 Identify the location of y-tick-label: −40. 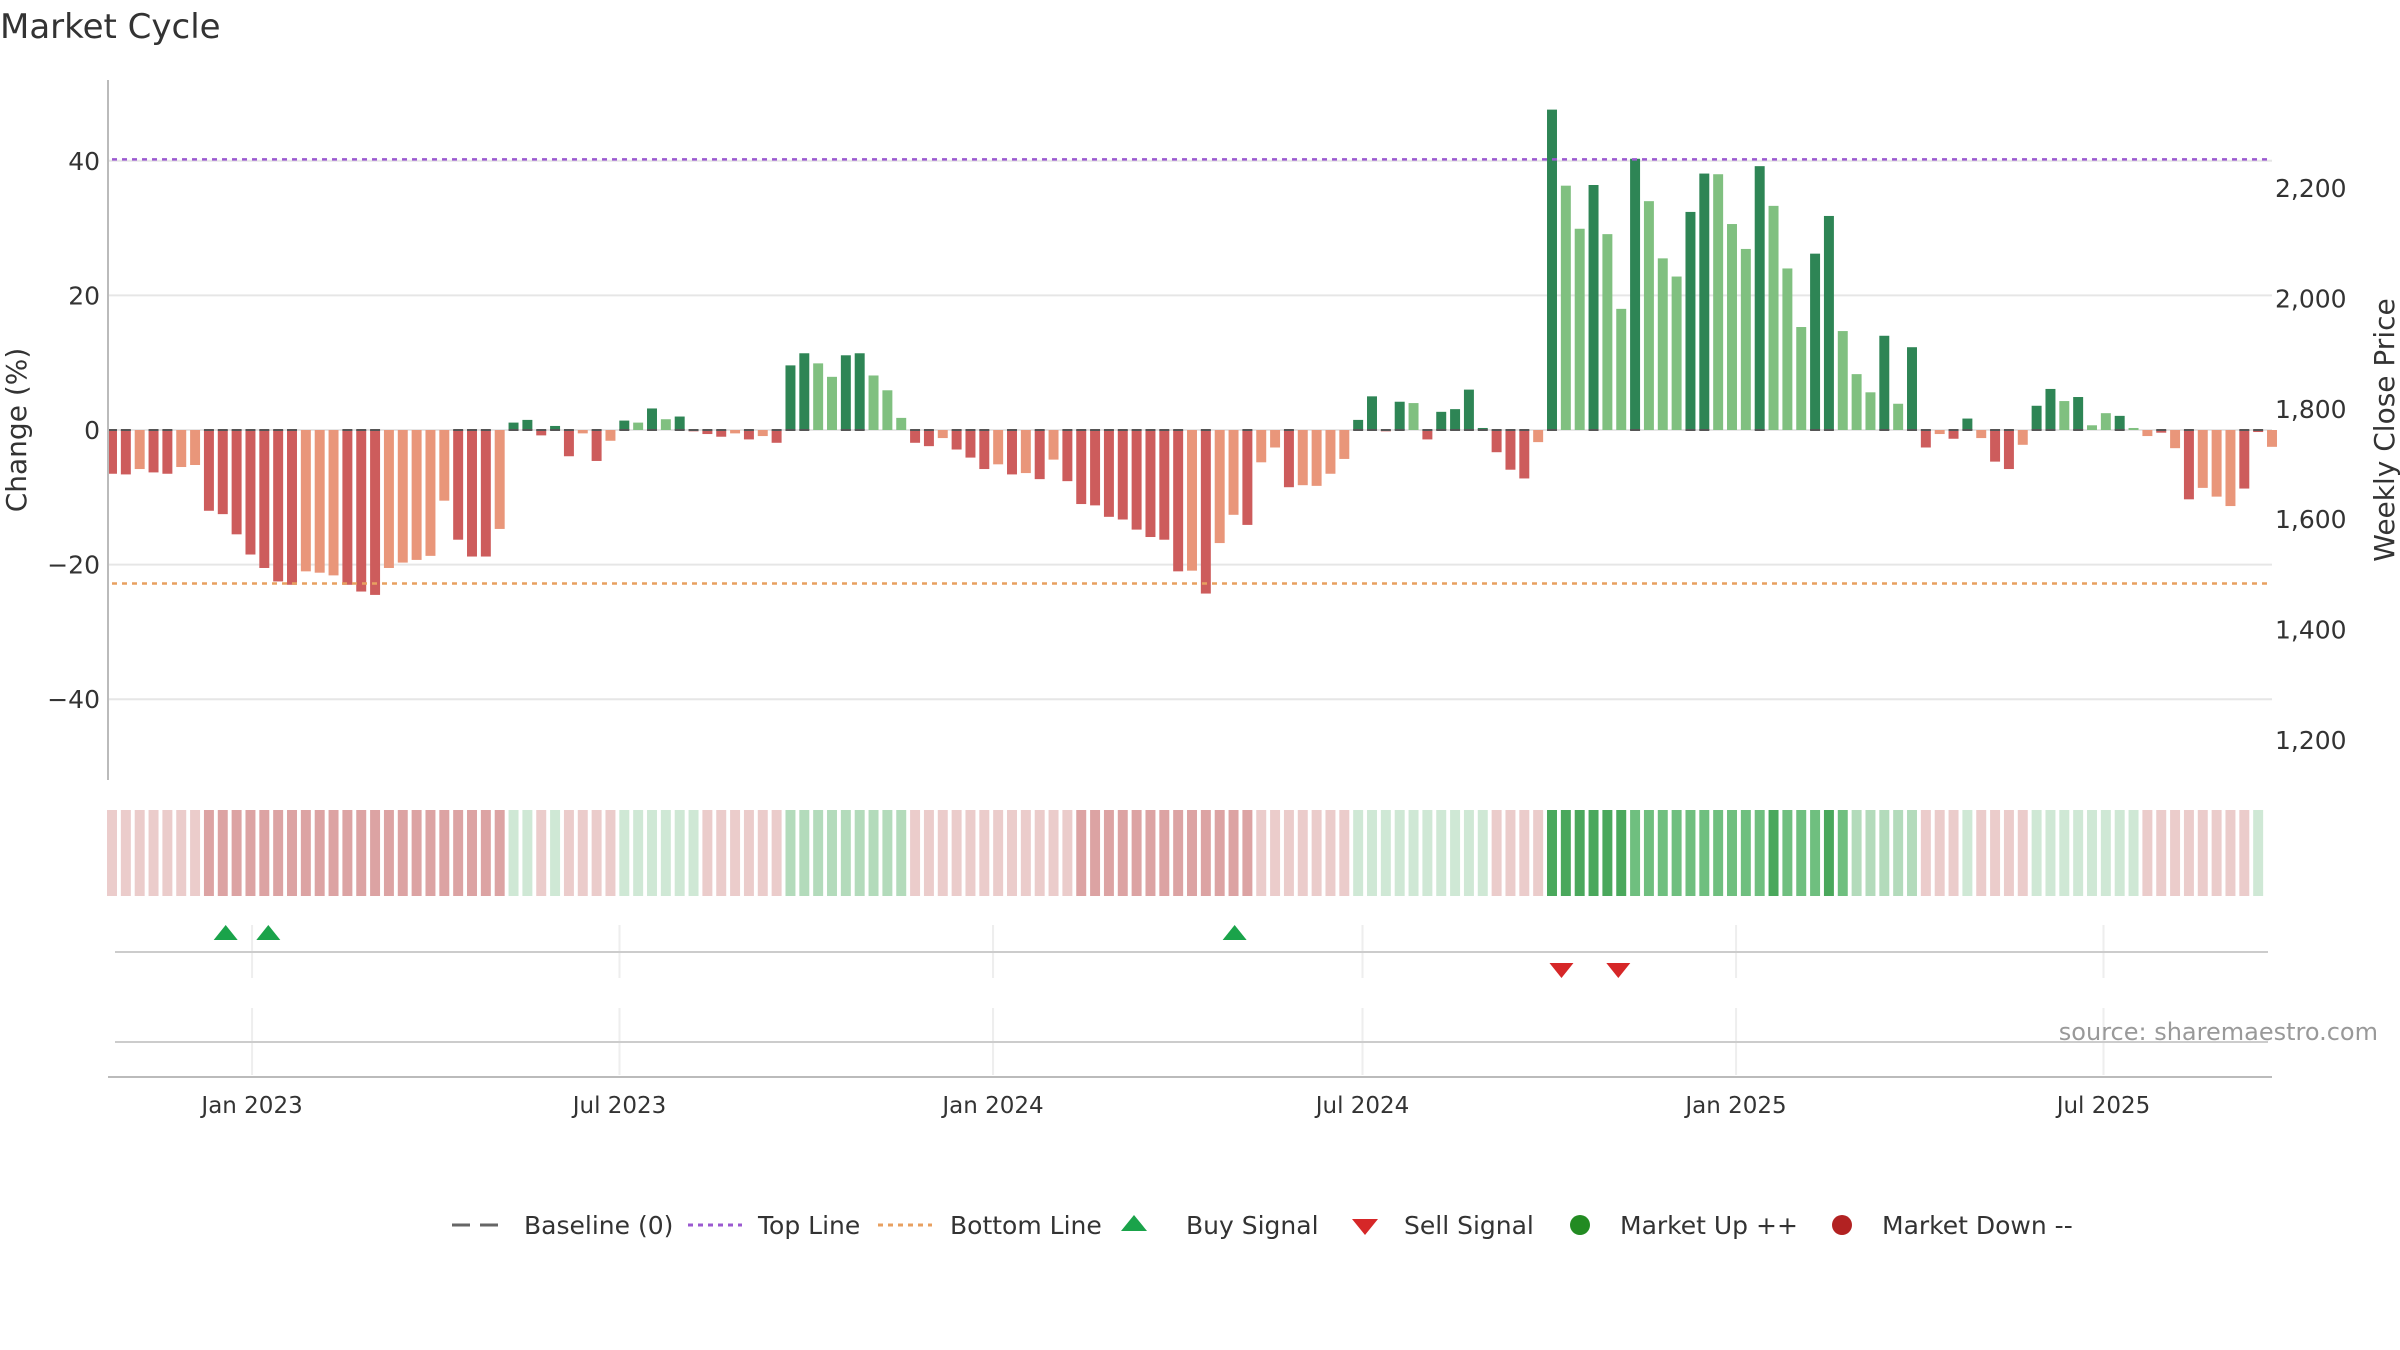
(73, 699).